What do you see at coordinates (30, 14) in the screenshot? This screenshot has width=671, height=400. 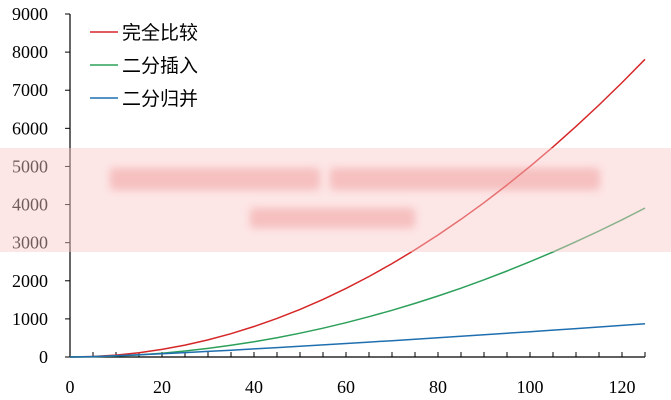 I see `y-tick-label: 9000` at bounding box center [30, 14].